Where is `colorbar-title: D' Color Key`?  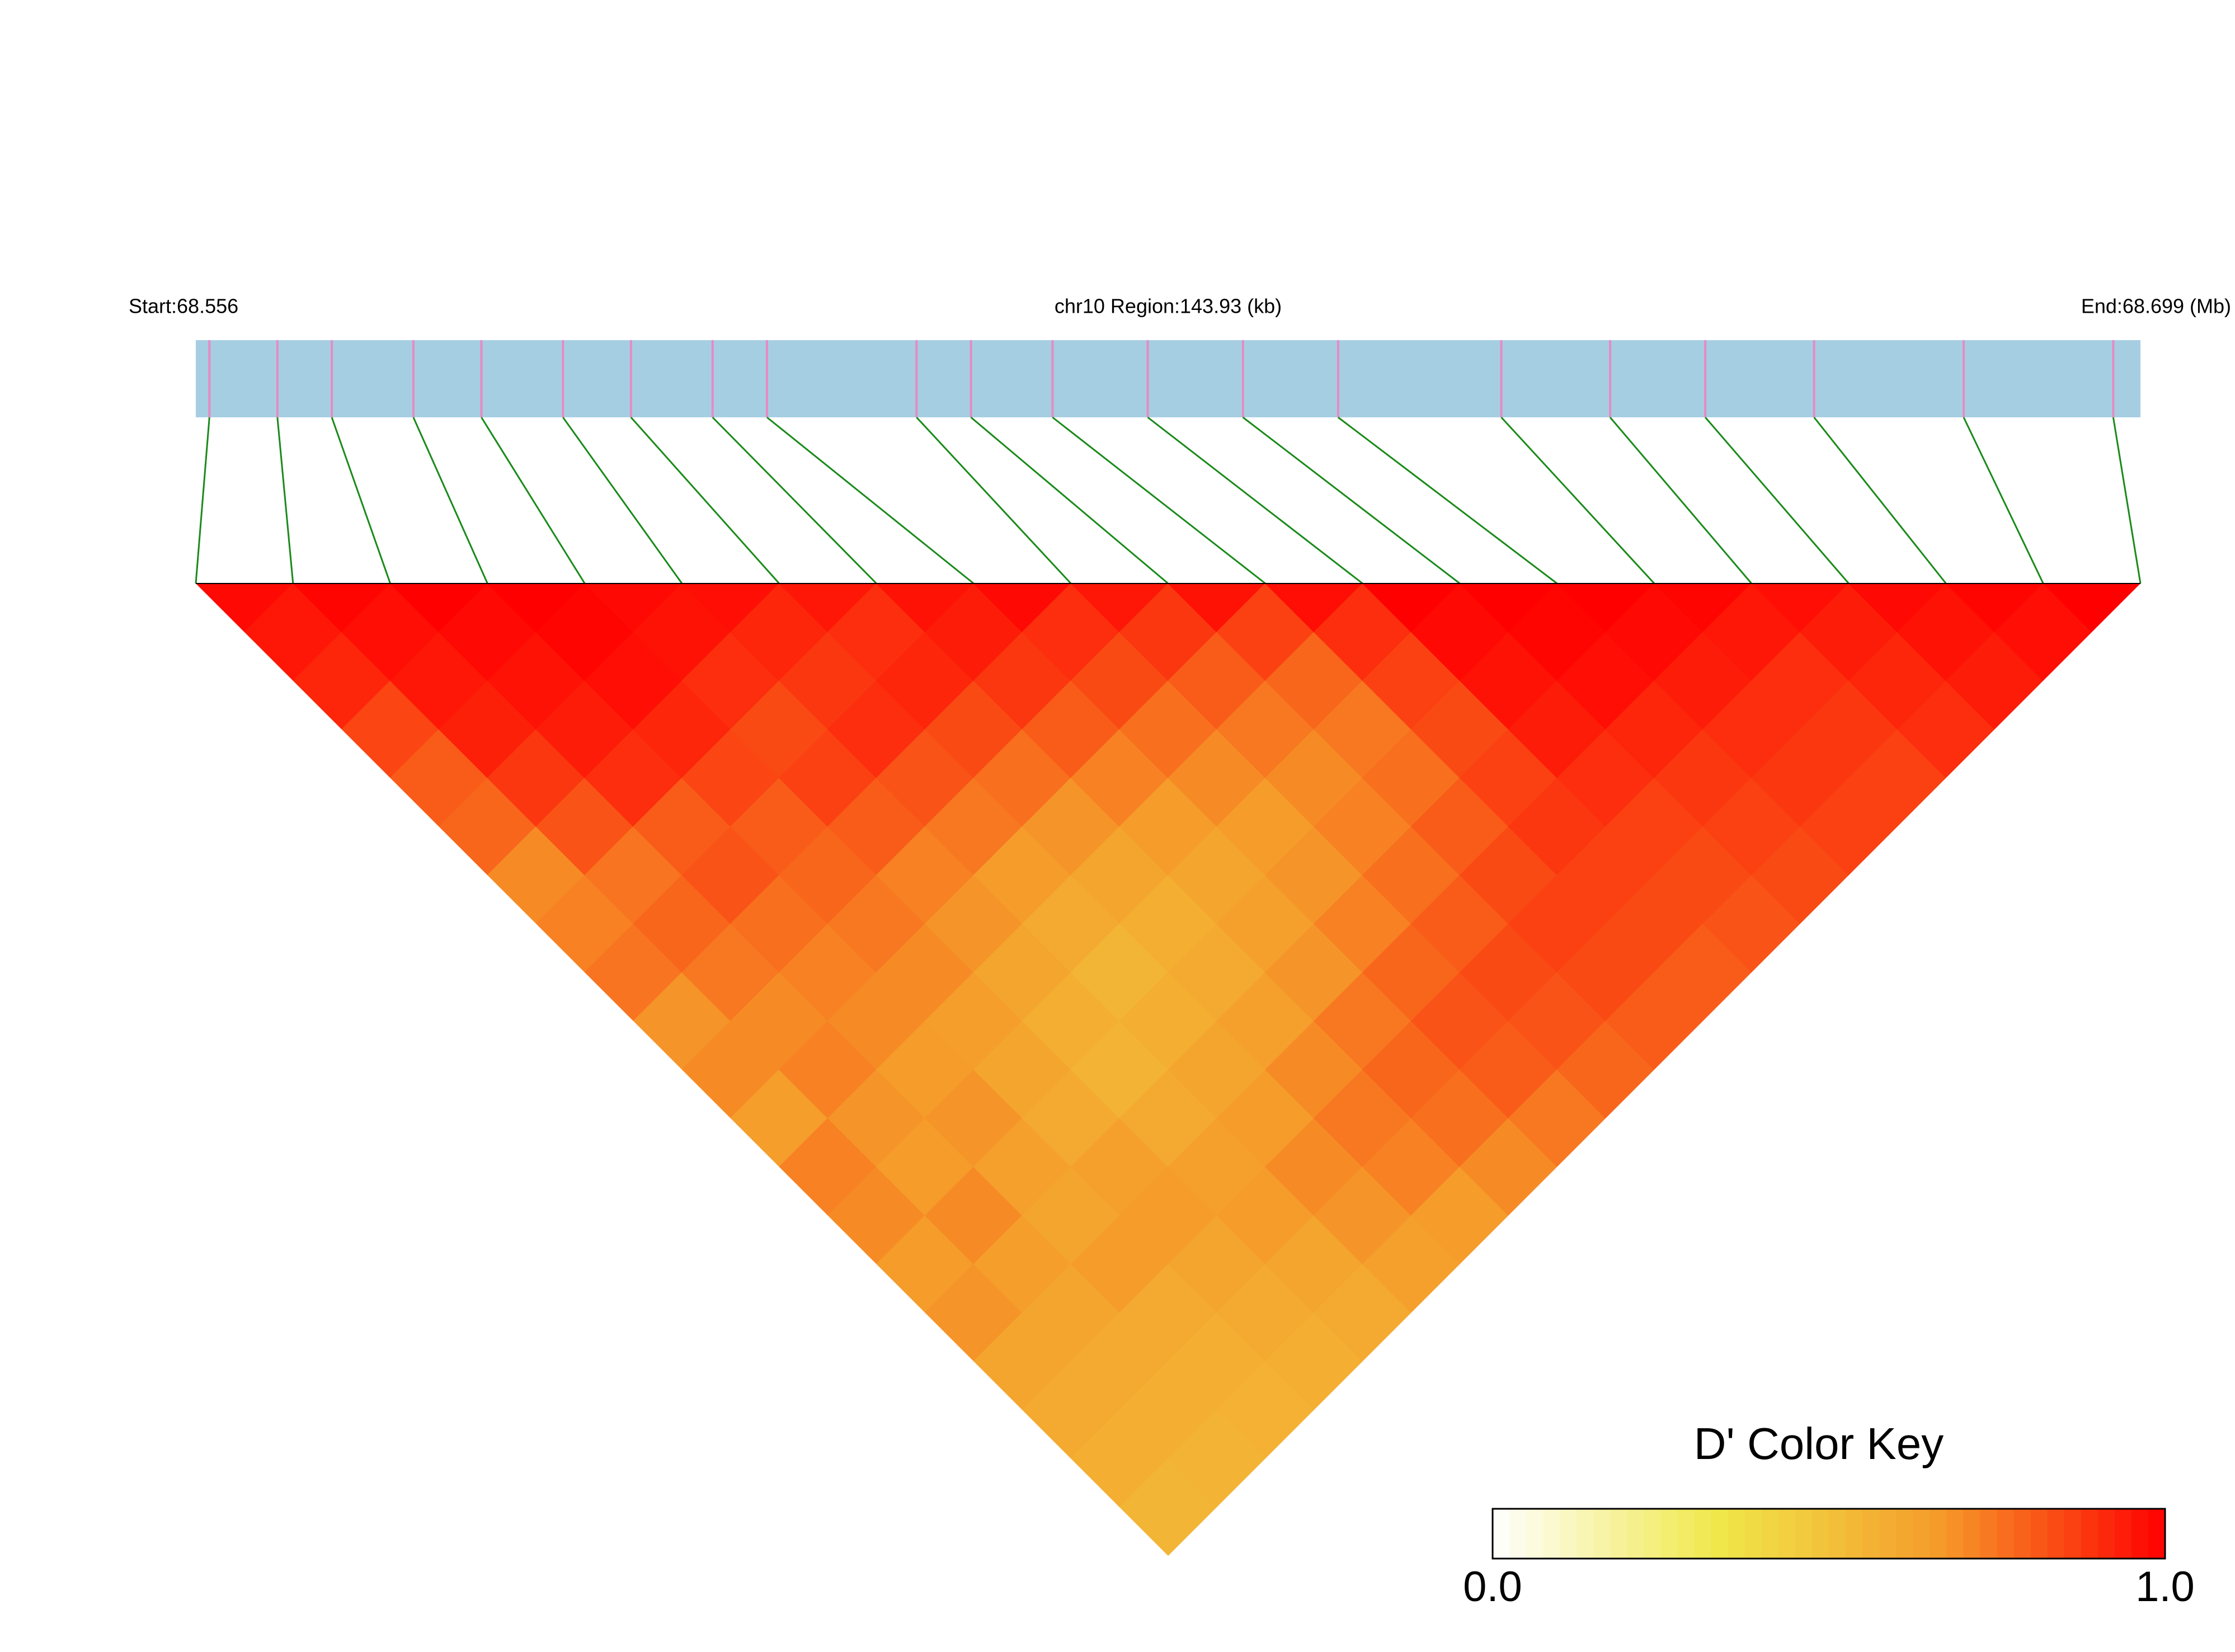
colorbar-title: D' Color Key is located at coordinates (1819, 1444).